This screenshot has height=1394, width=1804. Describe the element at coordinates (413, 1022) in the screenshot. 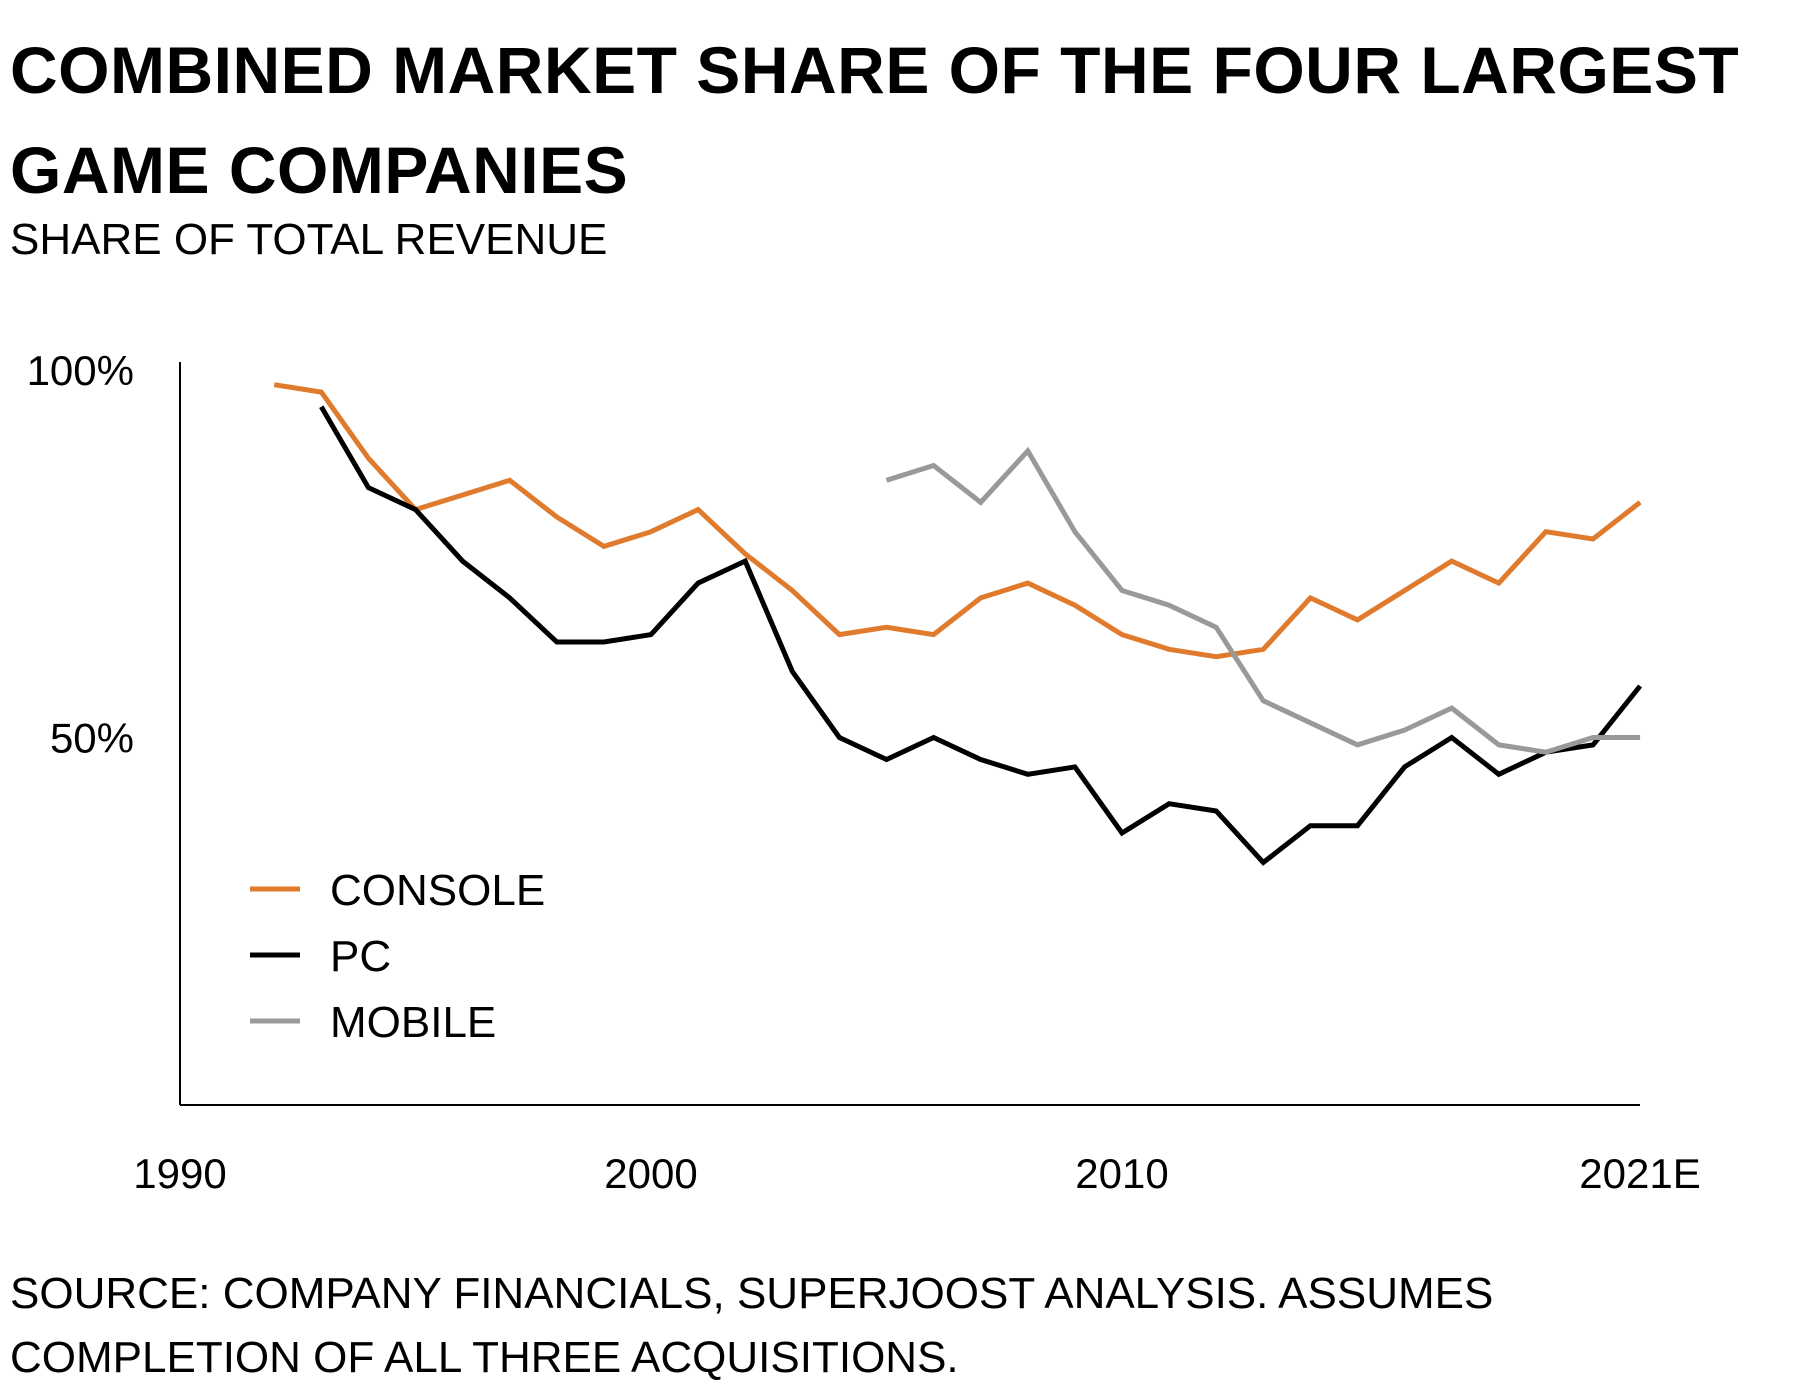

I see `legend-label-mobile: MOBILE` at that location.